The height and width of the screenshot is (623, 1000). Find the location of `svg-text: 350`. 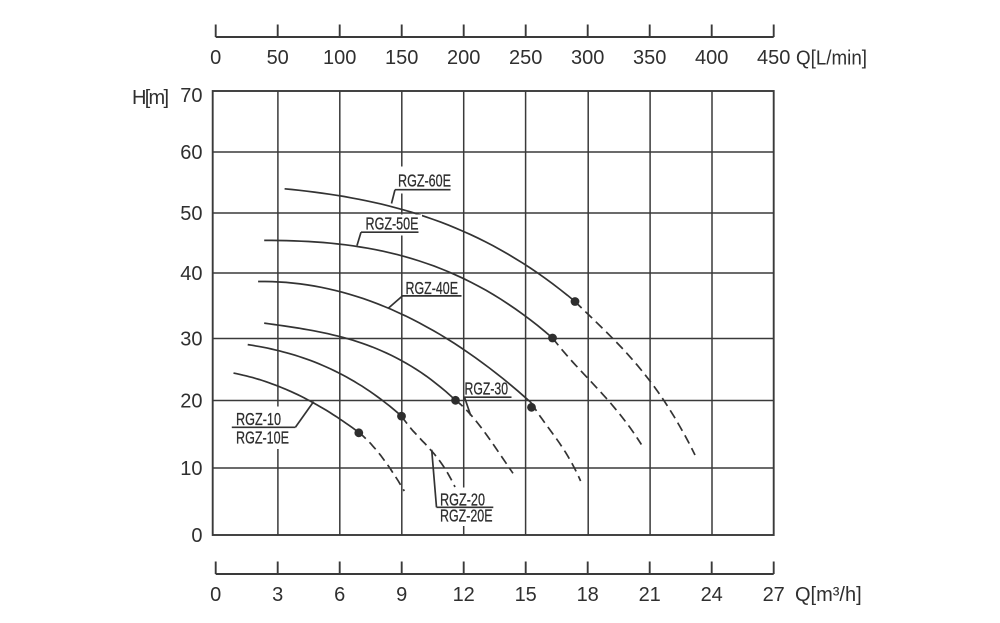

svg-text: 350 is located at coordinates (649, 58).